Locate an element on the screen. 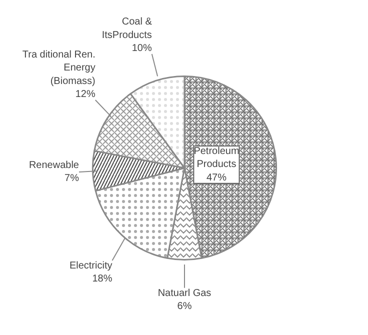  slice-label: Renewable is located at coordinates (54, 165).